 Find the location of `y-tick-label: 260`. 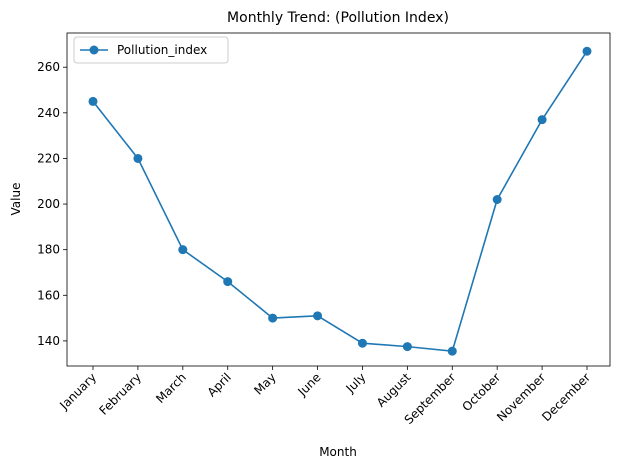

y-tick-label: 260 is located at coordinates (48, 67).